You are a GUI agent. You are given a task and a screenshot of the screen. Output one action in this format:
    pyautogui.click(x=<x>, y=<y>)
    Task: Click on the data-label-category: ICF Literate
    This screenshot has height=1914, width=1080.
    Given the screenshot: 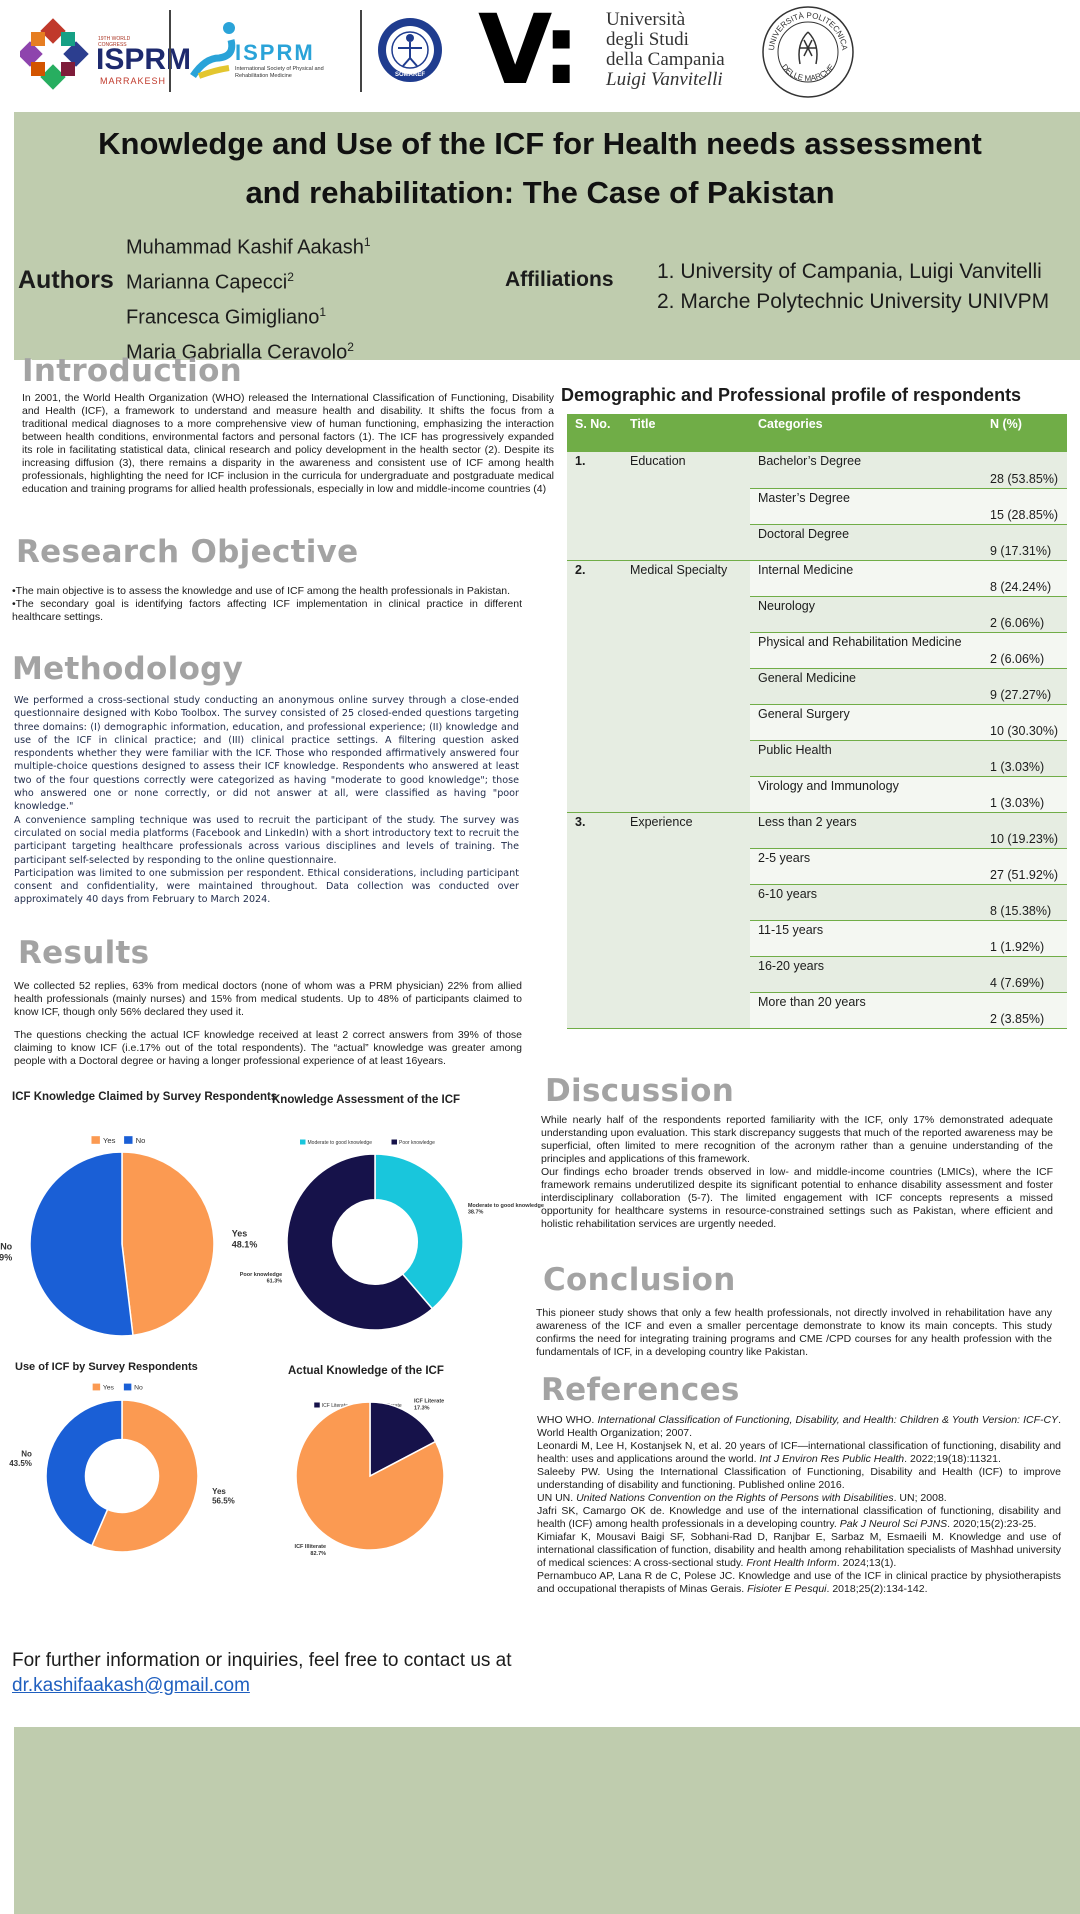 What is the action you would take?
    pyautogui.click(x=429, y=1402)
    